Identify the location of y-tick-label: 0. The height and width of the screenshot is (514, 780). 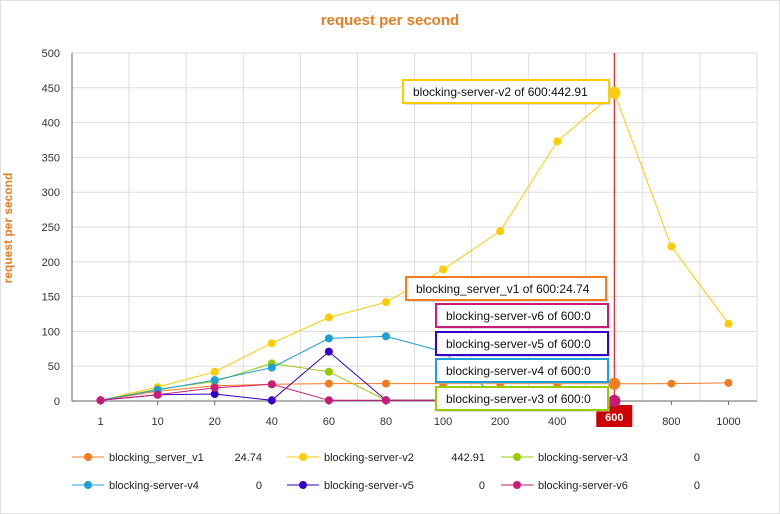
(57, 402).